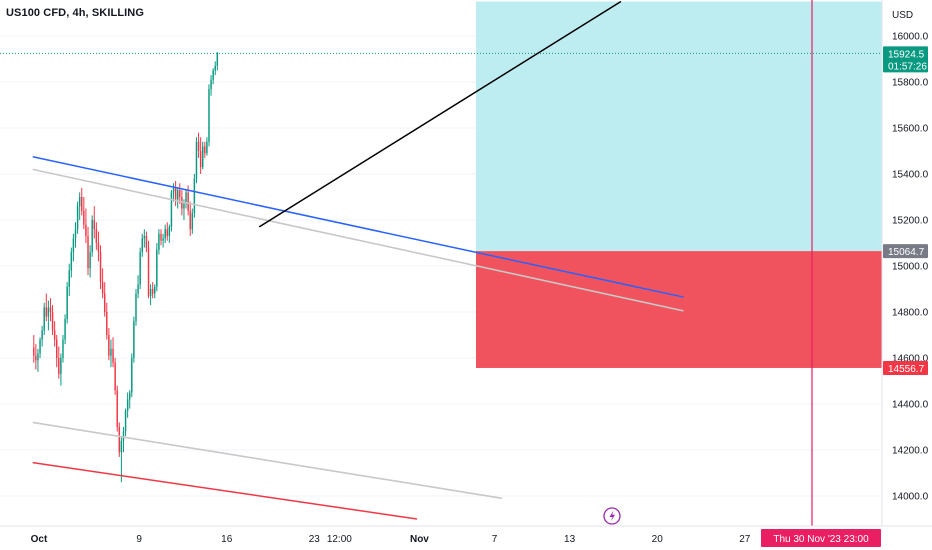 Image resolution: width=932 pixels, height=550 pixels. What do you see at coordinates (267, 460) in the screenshot?
I see `gray-channel-bottom-trendline` at bounding box center [267, 460].